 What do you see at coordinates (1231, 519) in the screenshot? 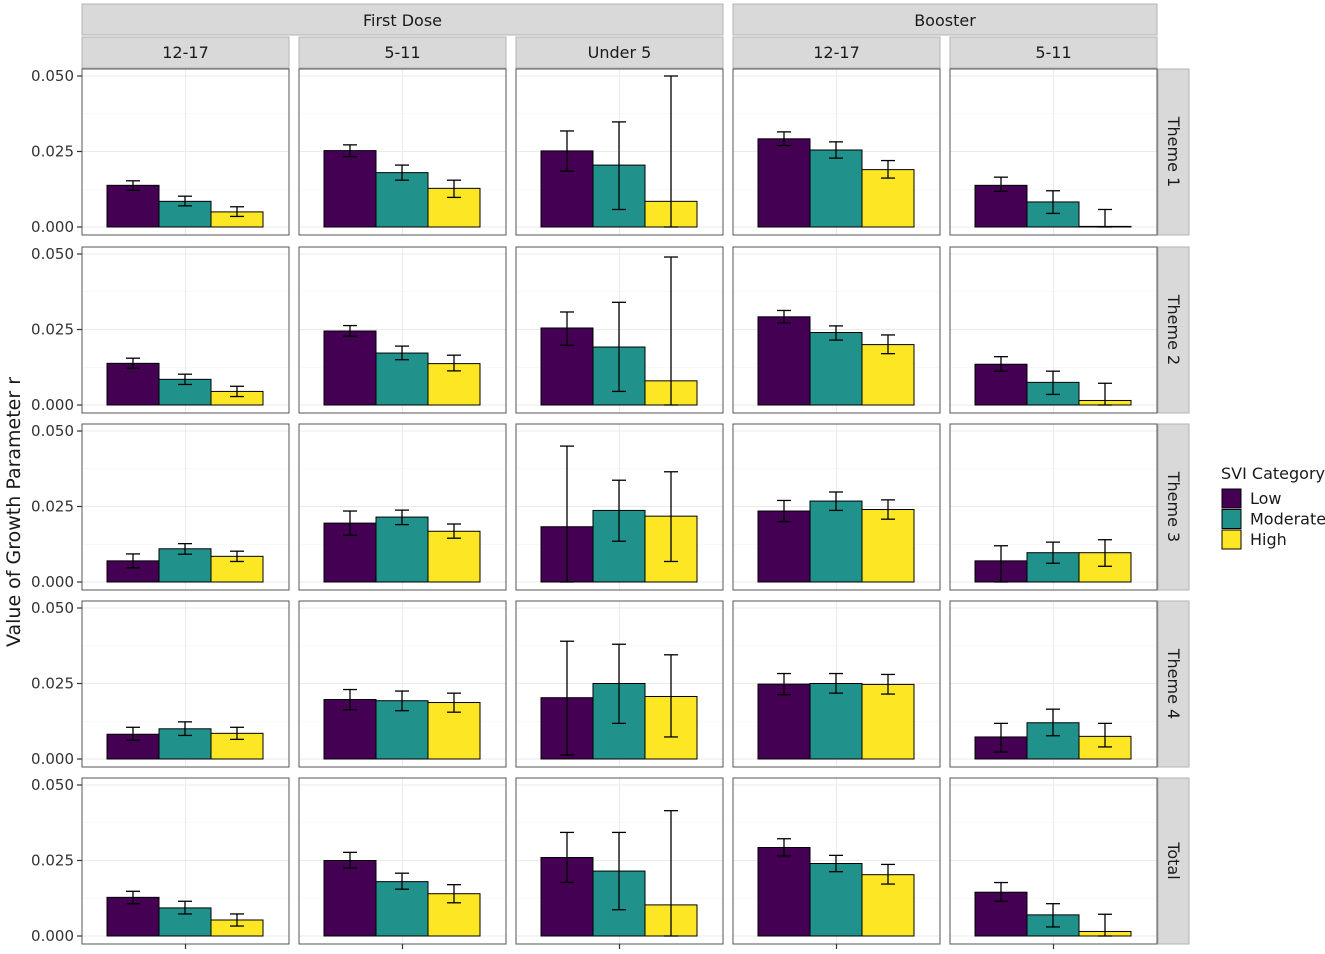
I see `legend-swatch-moderate` at bounding box center [1231, 519].